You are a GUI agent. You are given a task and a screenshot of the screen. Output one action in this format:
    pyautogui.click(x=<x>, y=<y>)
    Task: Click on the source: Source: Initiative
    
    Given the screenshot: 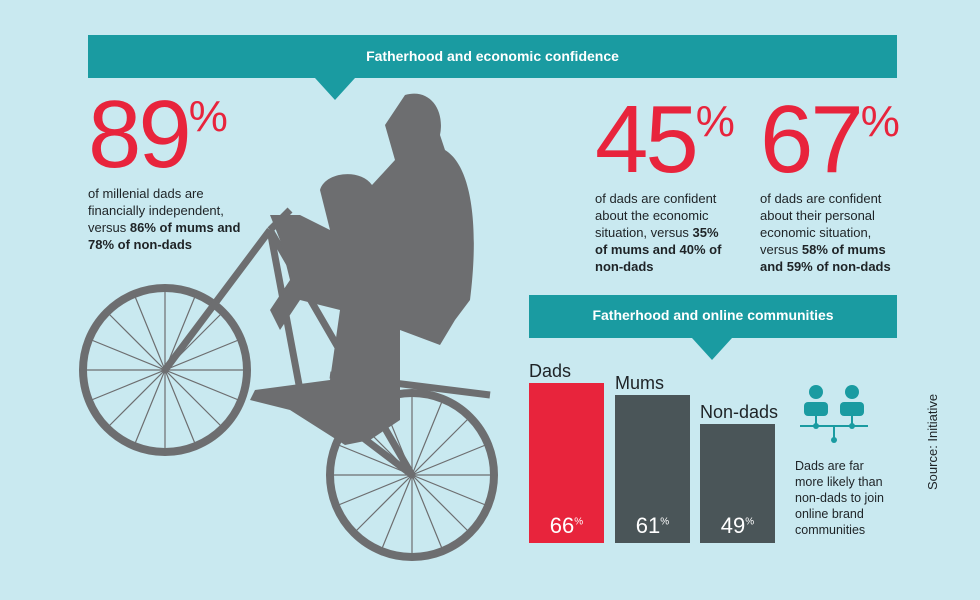 What is the action you would take?
    pyautogui.click(x=932, y=441)
    